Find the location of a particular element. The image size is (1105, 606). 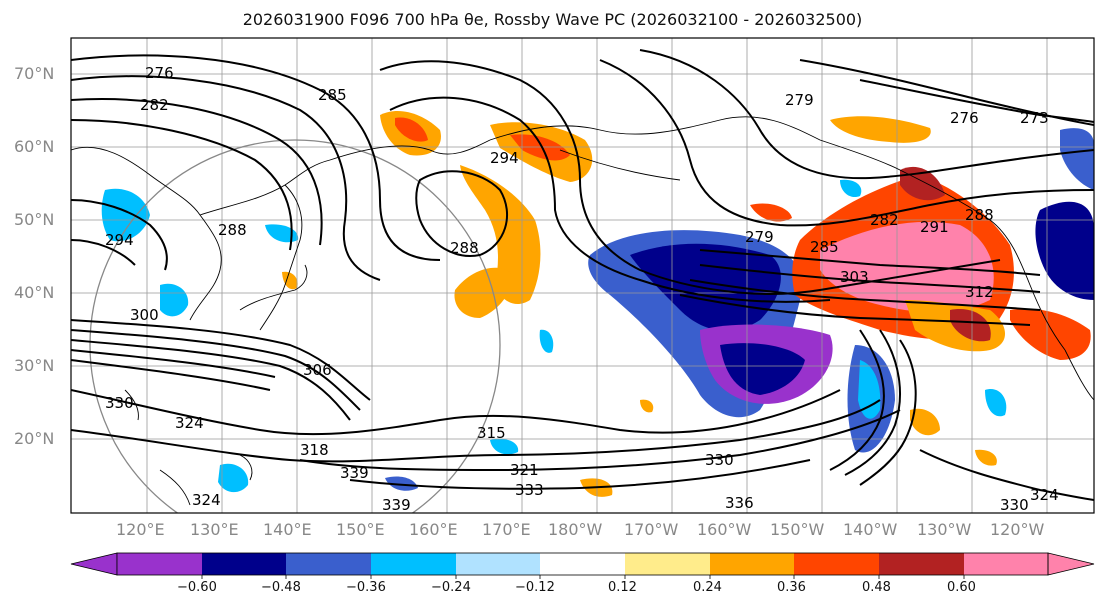

colorbar-tick-label: −0.12 is located at coordinates (535, 587).